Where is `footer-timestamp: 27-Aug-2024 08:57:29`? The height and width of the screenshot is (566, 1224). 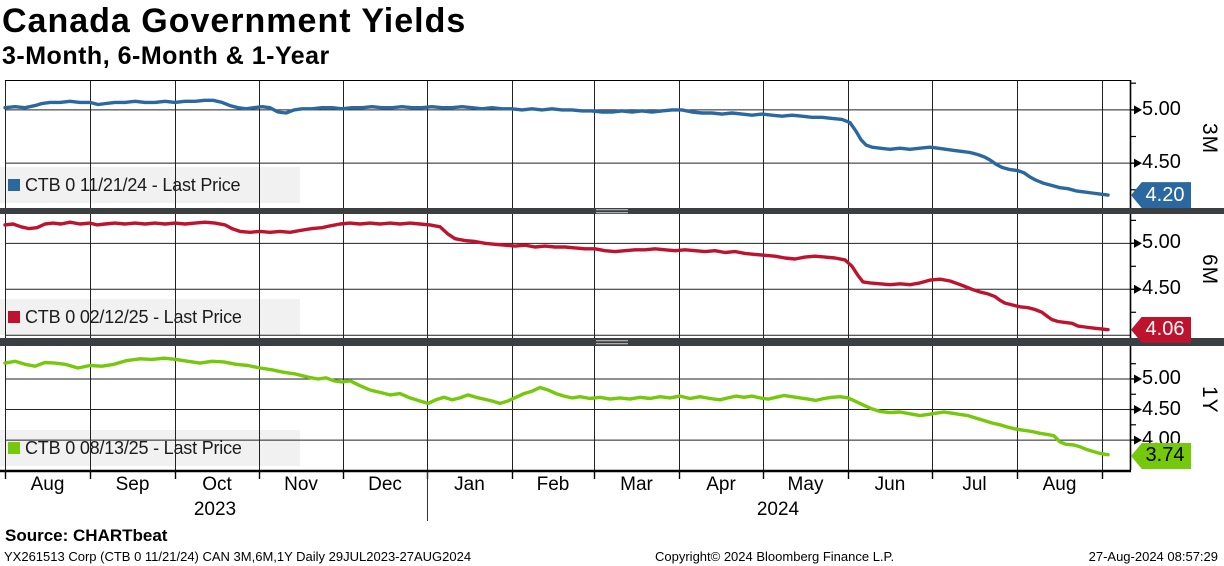 footer-timestamp: 27-Aug-2024 08:57:29 is located at coordinates (1153, 556).